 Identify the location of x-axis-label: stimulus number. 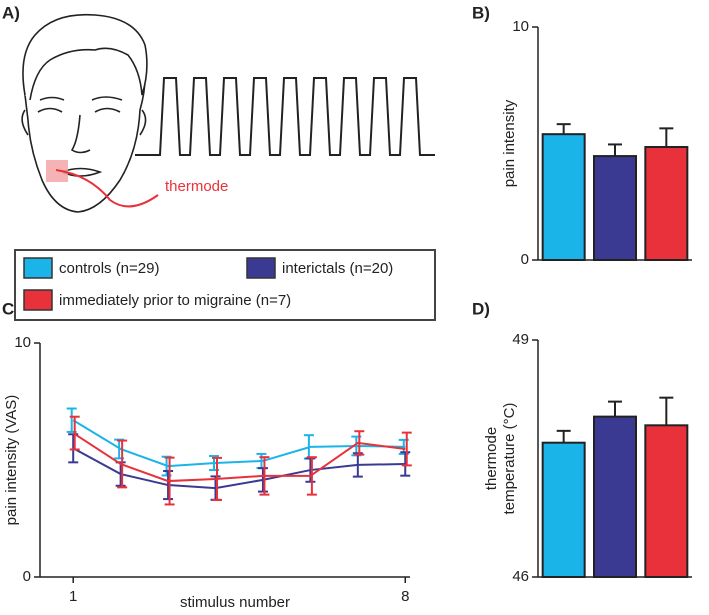
(235, 602).